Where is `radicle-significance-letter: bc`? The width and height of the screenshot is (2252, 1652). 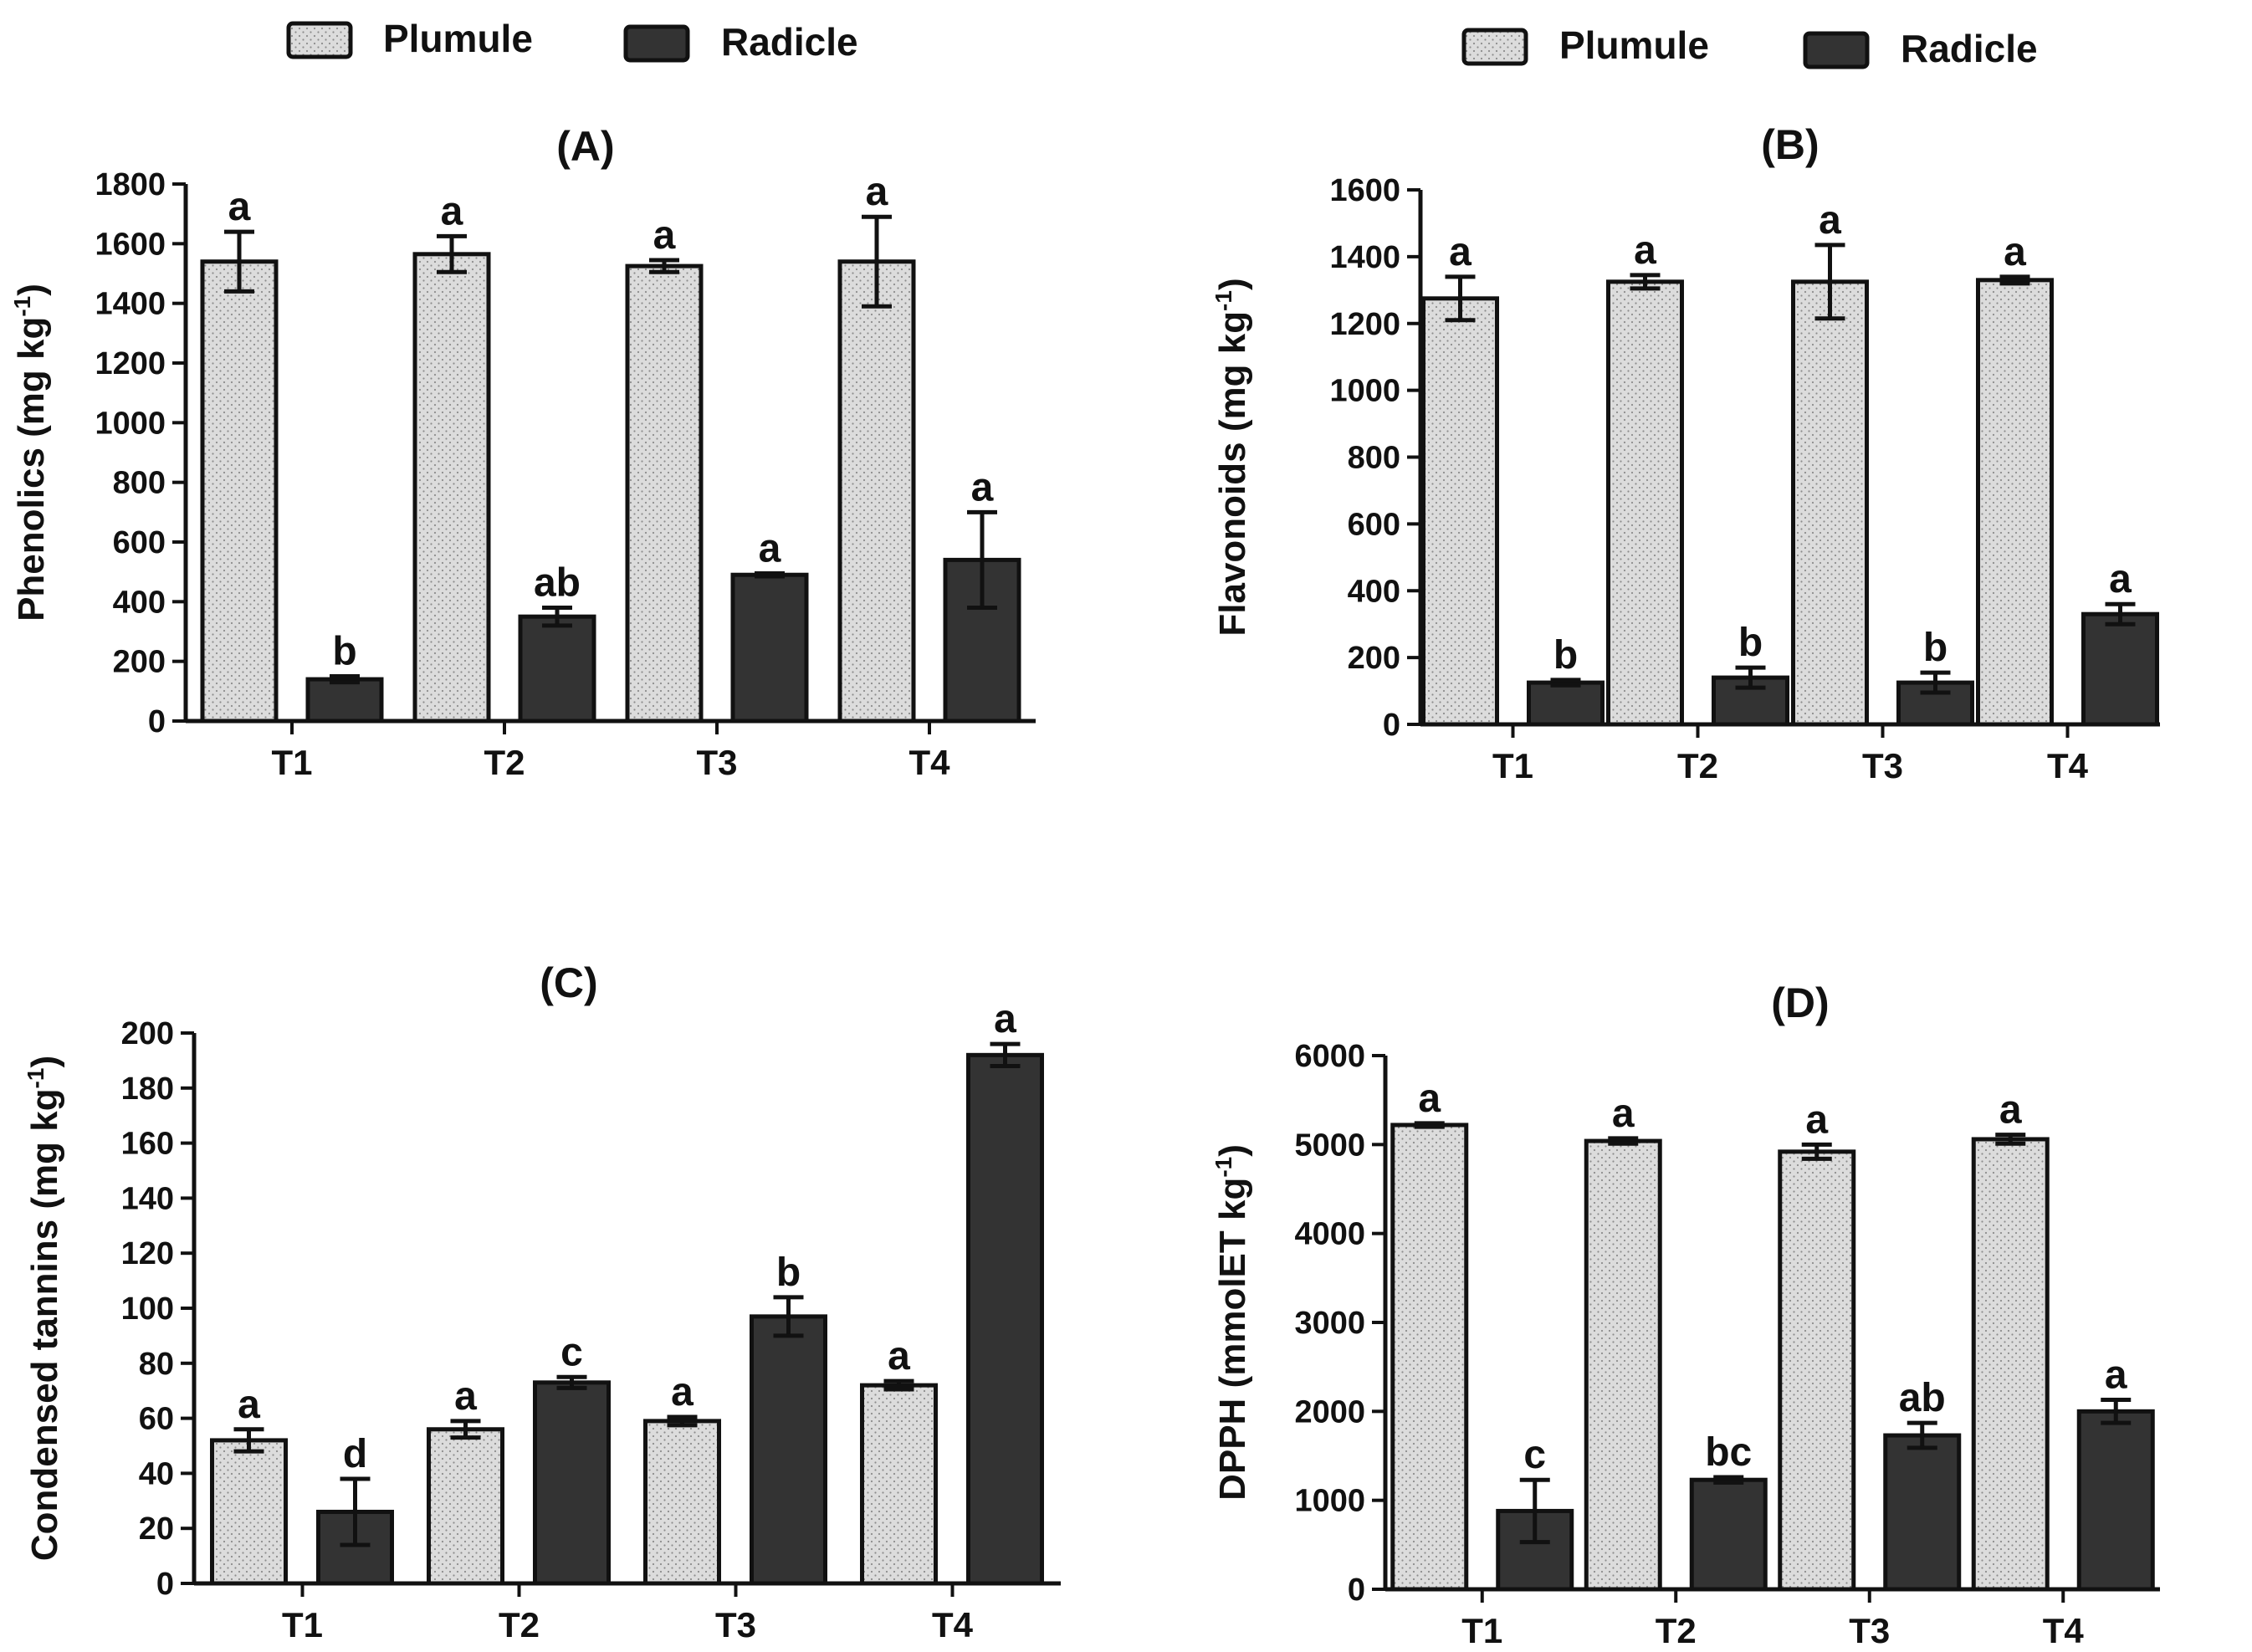
radicle-significance-letter: bc is located at coordinates (1729, 1452).